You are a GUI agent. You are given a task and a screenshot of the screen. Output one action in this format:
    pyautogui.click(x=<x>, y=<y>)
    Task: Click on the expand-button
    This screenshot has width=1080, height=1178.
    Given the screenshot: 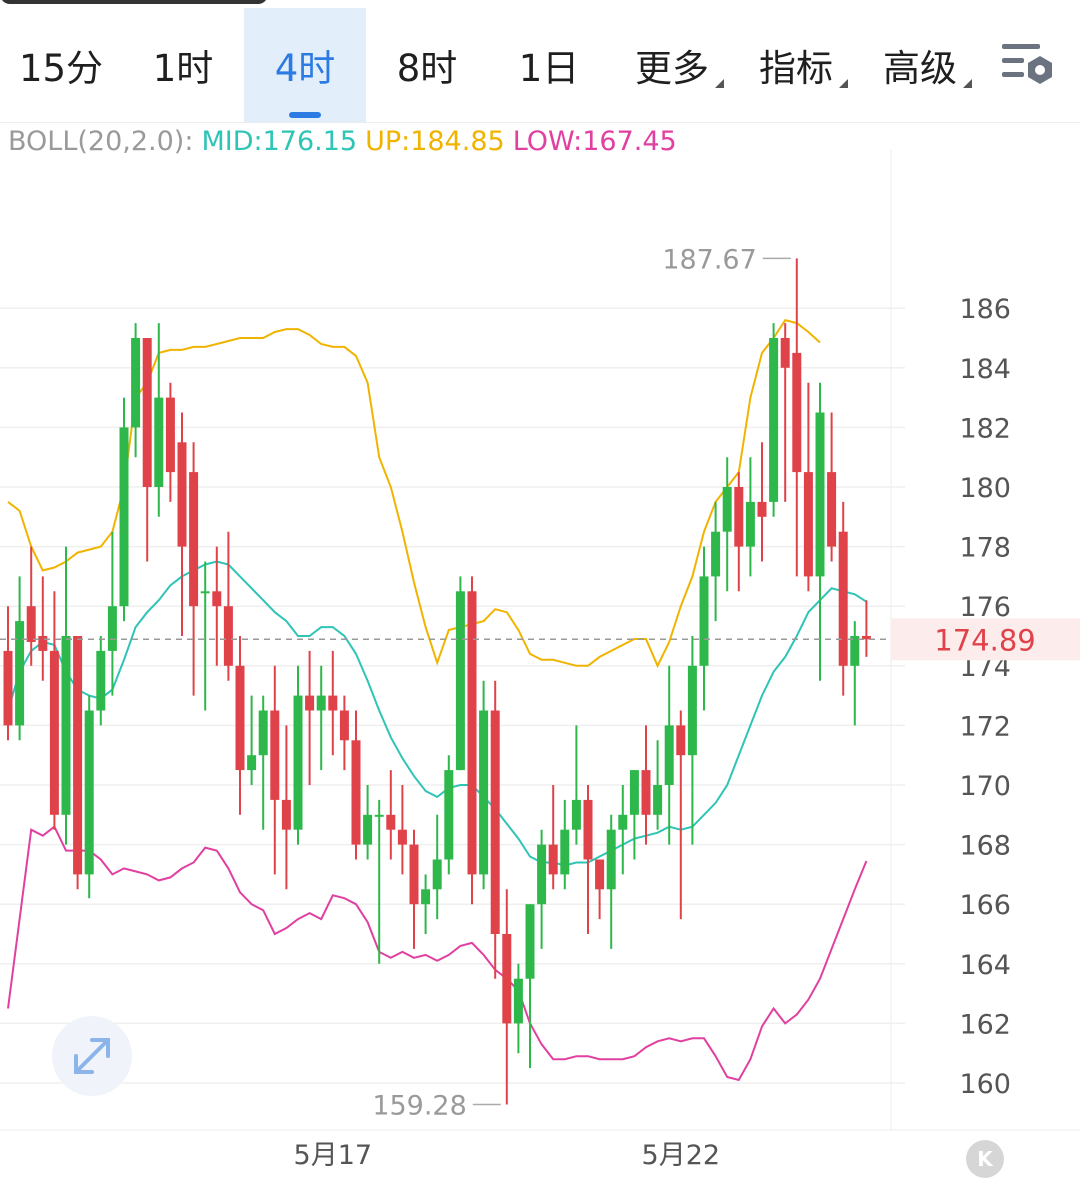 What is the action you would take?
    pyautogui.click(x=92, y=1056)
    